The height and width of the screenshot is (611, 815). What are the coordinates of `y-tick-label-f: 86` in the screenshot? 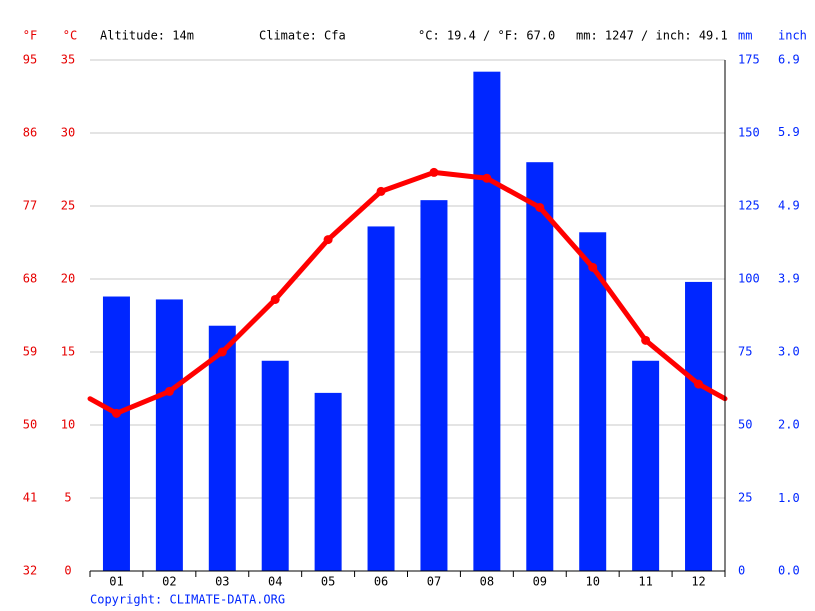 It's located at (30, 133).